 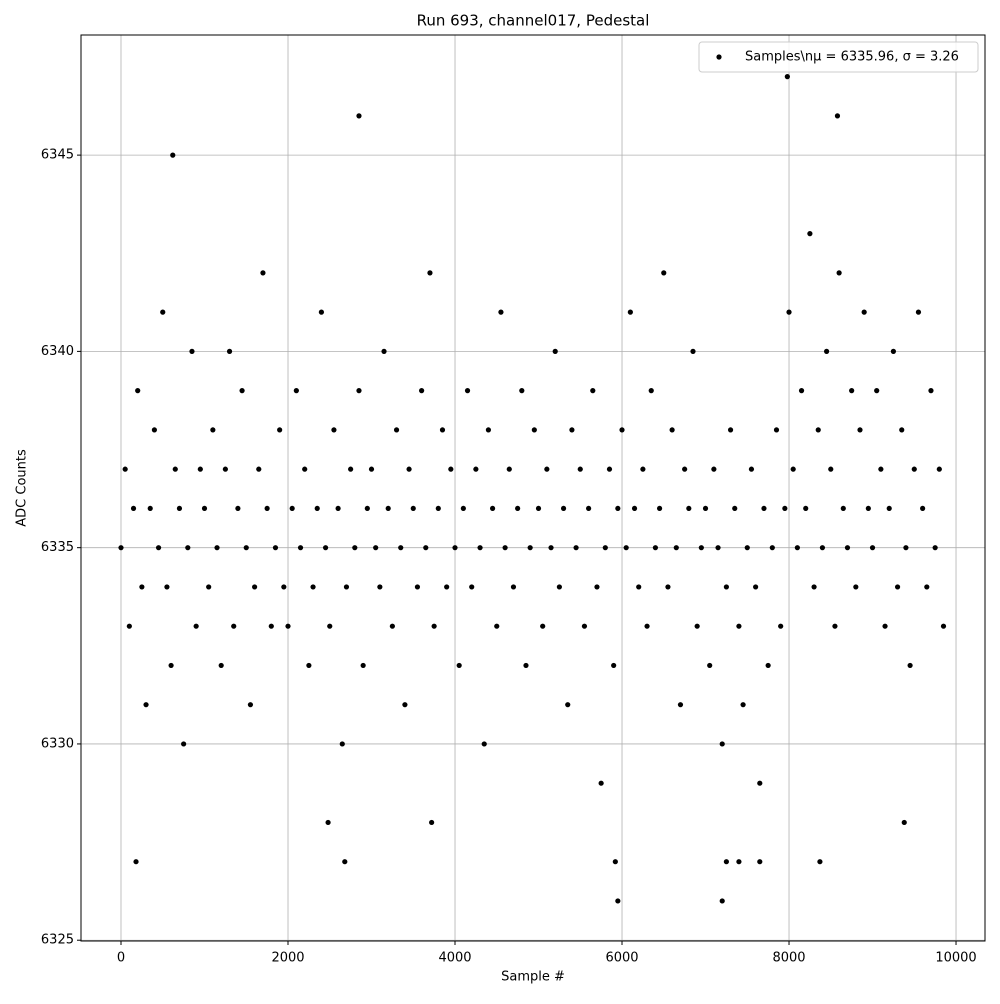 What do you see at coordinates (852, 57) in the screenshot?
I see `legend-label: Samples\nμ = 6335.96, σ = 3.26` at bounding box center [852, 57].